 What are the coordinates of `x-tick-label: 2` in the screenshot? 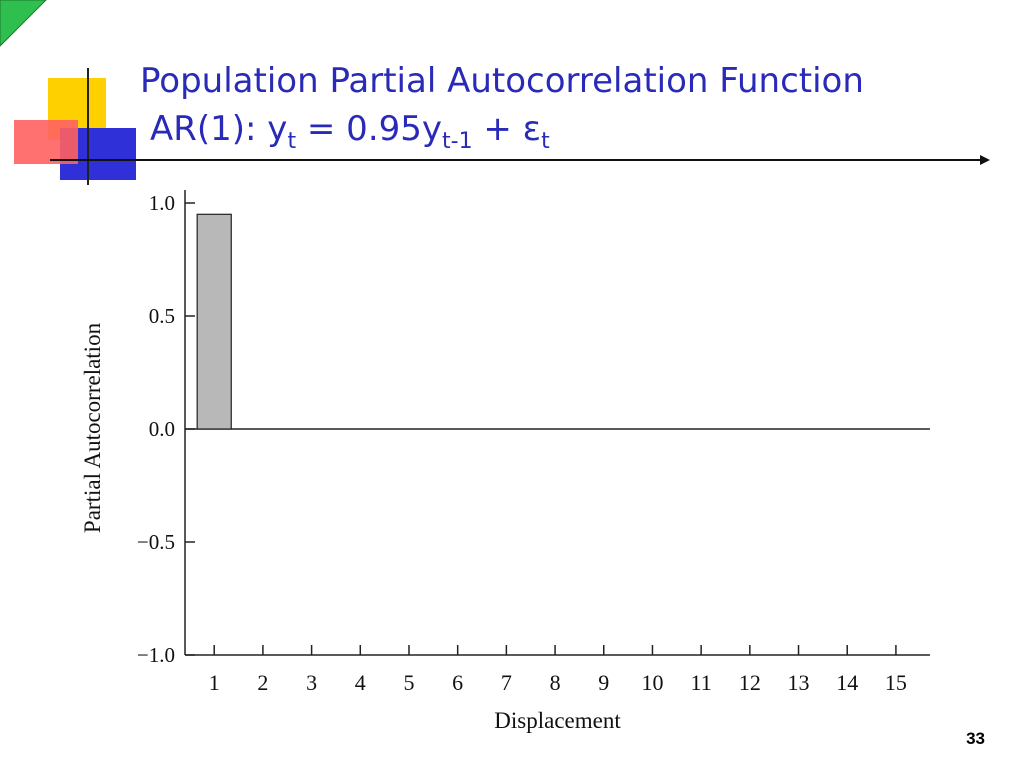 It's located at (262, 682).